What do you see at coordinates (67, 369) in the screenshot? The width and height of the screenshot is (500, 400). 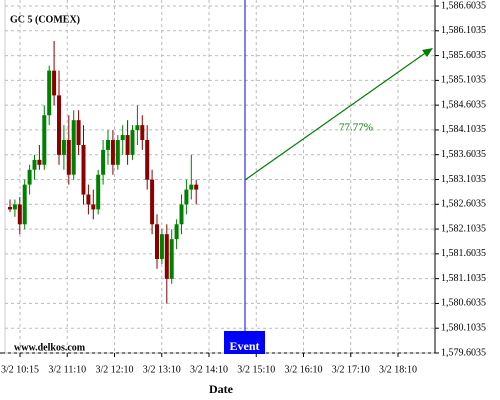 I see `x-tick-label: 3/2 11:10` at bounding box center [67, 369].